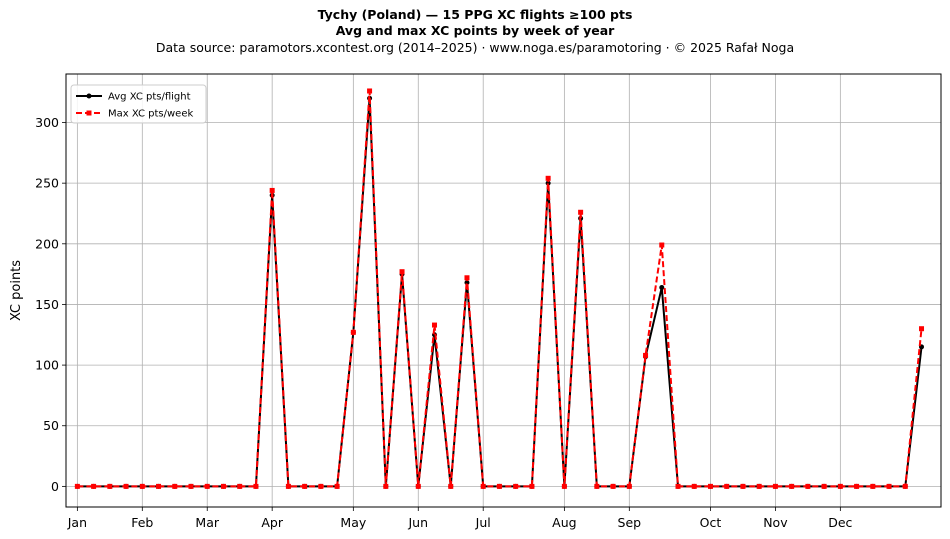 This screenshot has height=539, width=950. Describe the element at coordinates (418, 522) in the screenshot. I see `x-tick-label: Jun` at that location.